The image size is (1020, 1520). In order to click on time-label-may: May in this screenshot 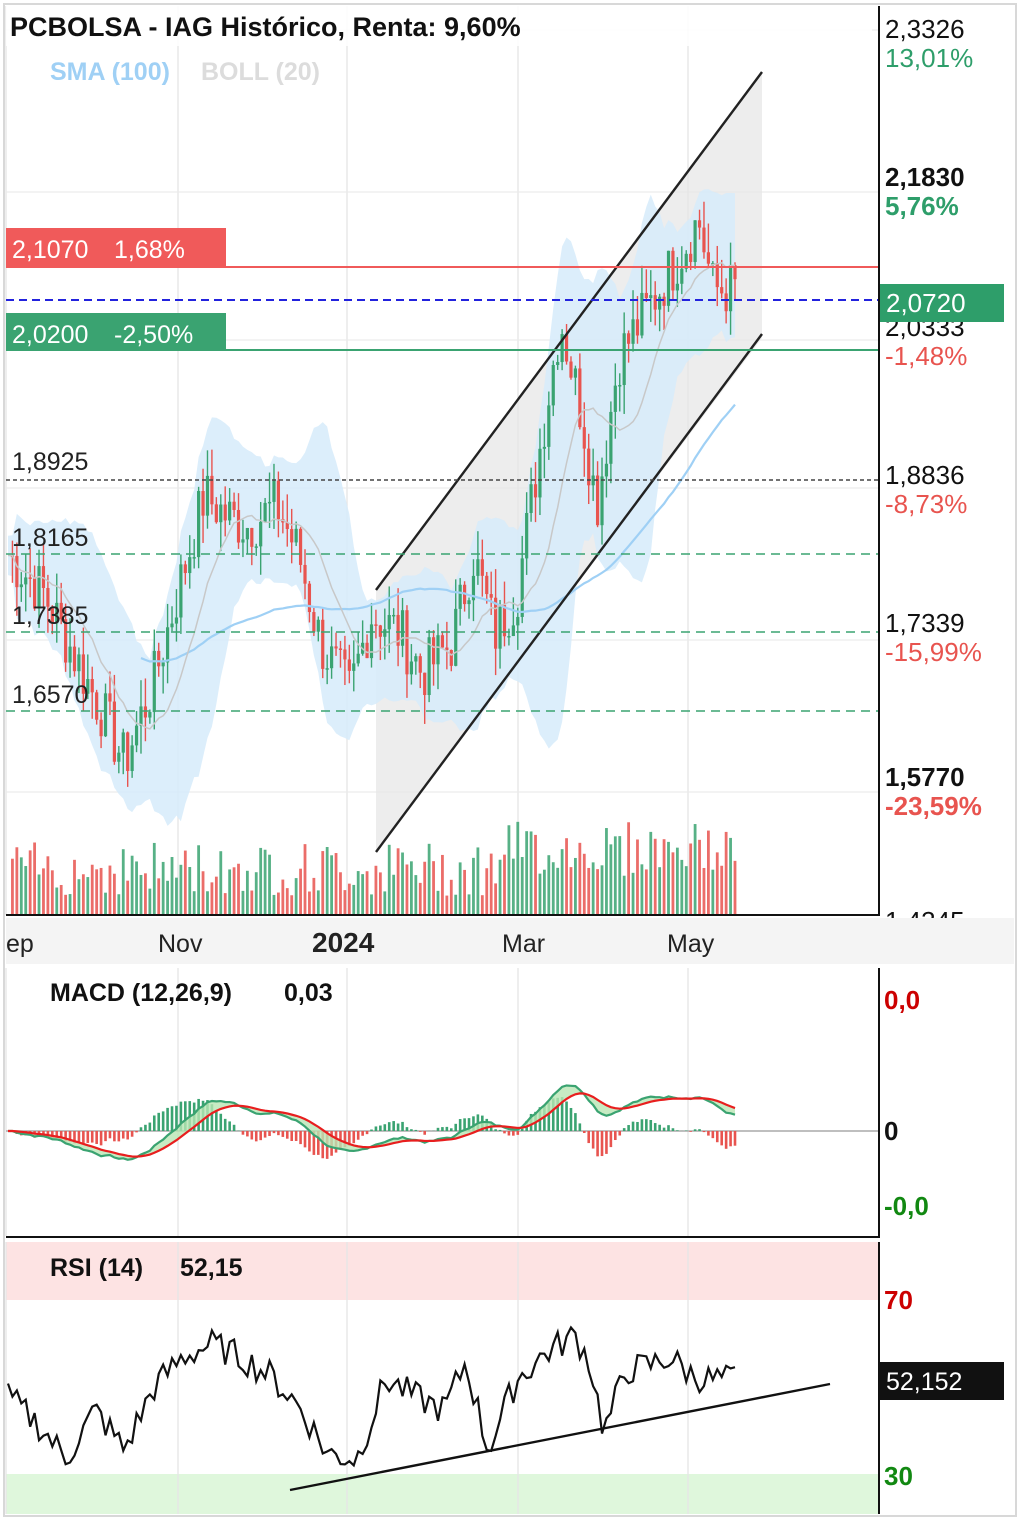, I will do `click(691, 944)`.